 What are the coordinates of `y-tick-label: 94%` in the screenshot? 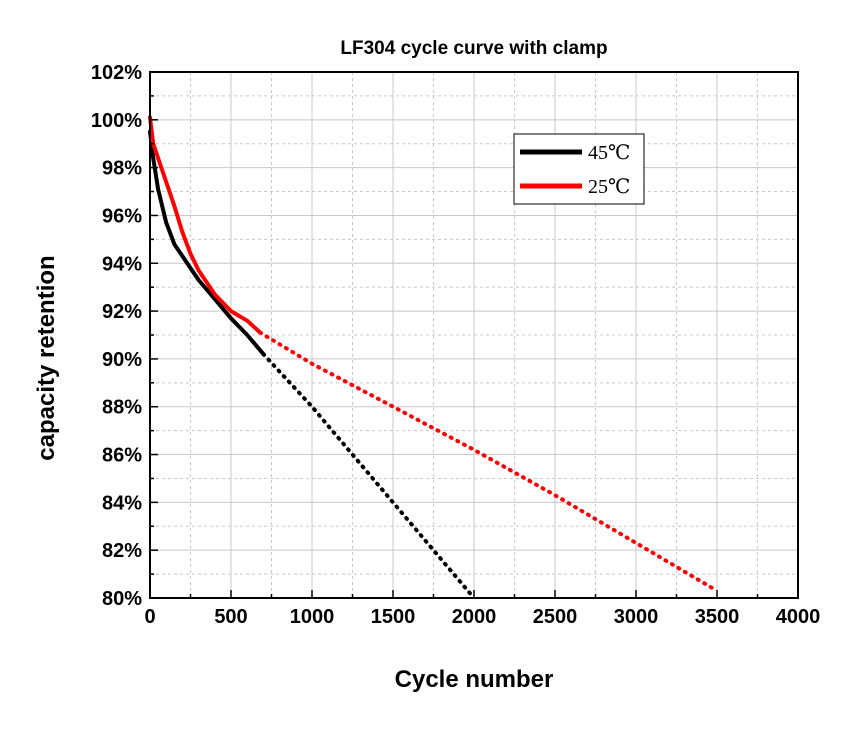 It's located at (122, 264).